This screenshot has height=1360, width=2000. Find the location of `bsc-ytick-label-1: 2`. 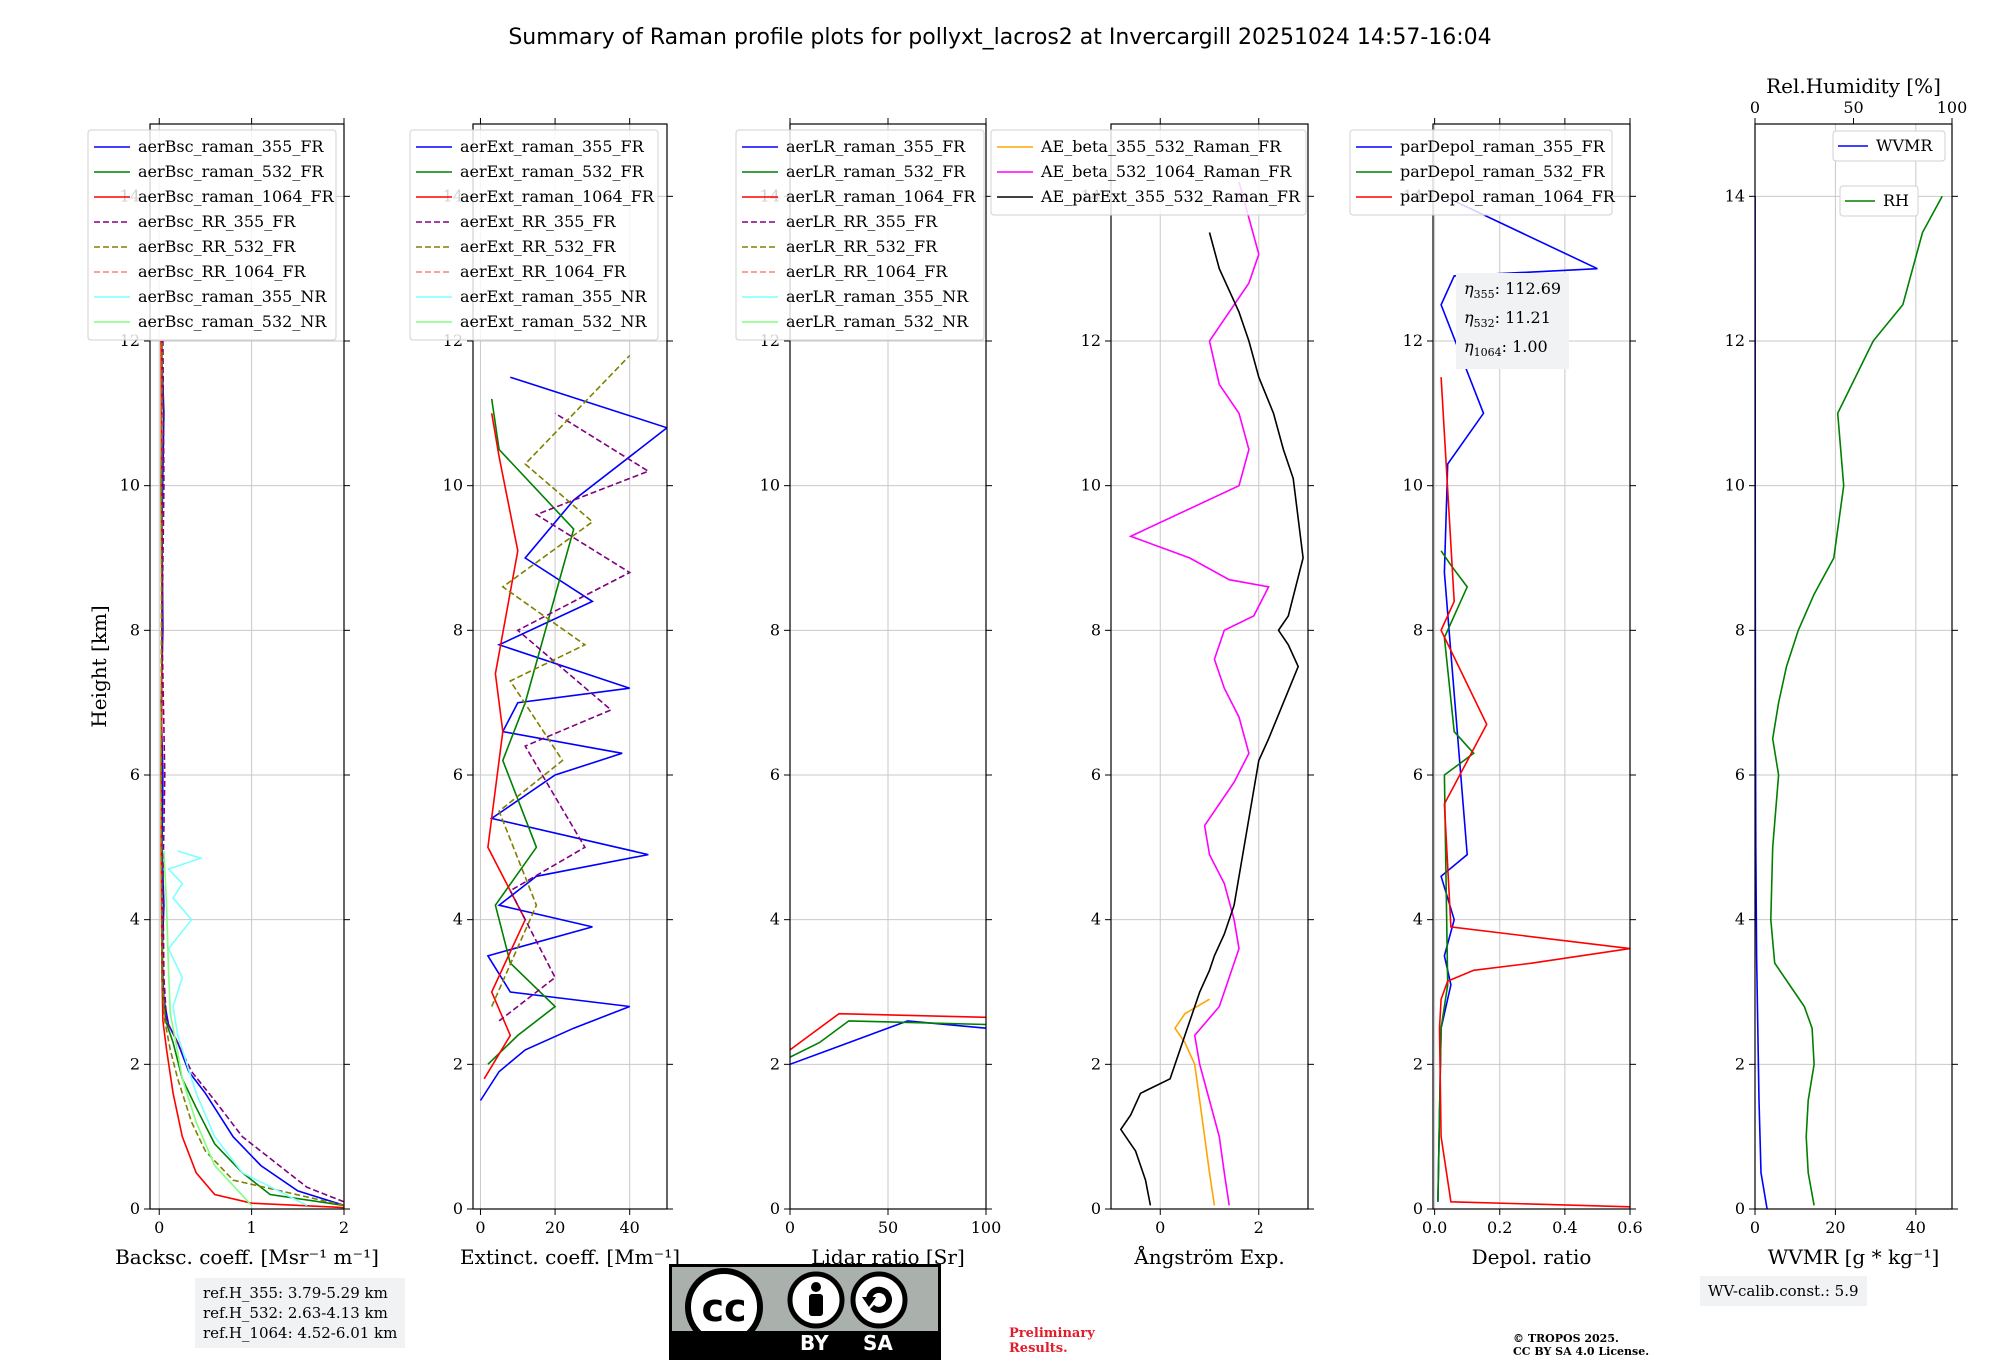

bsc-ytick-label-1: 2 is located at coordinates (135, 1063).